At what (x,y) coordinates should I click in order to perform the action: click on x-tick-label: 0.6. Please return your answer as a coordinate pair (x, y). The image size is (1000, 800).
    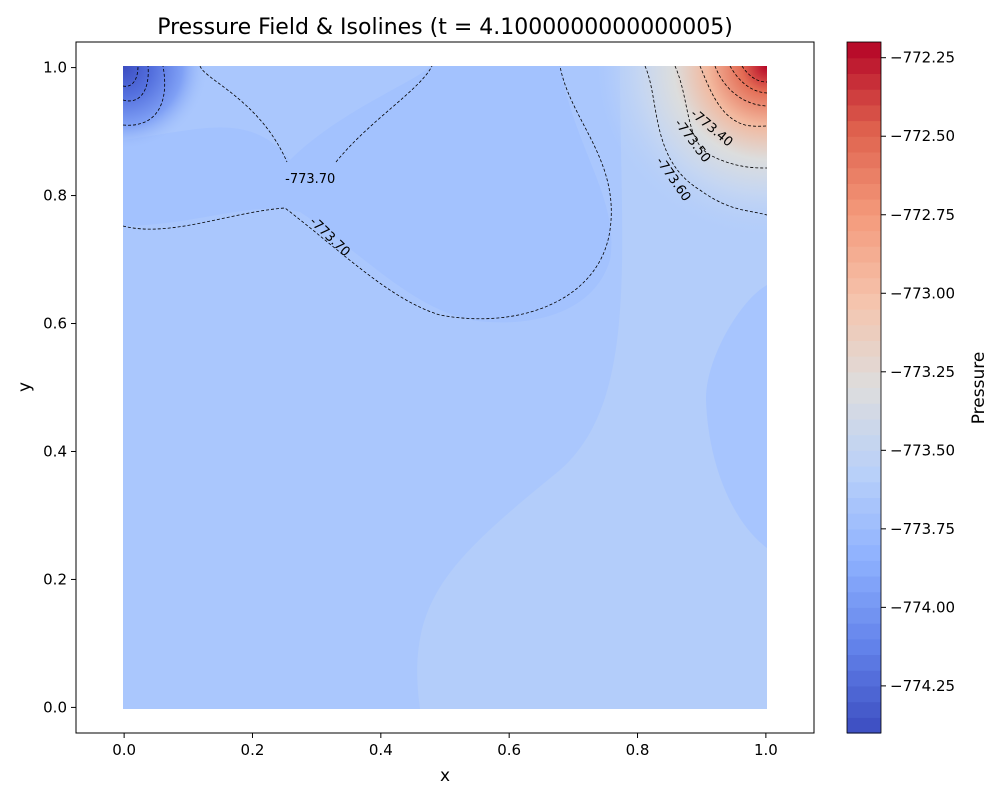
    Looking at the image, I should click on (509, 750).